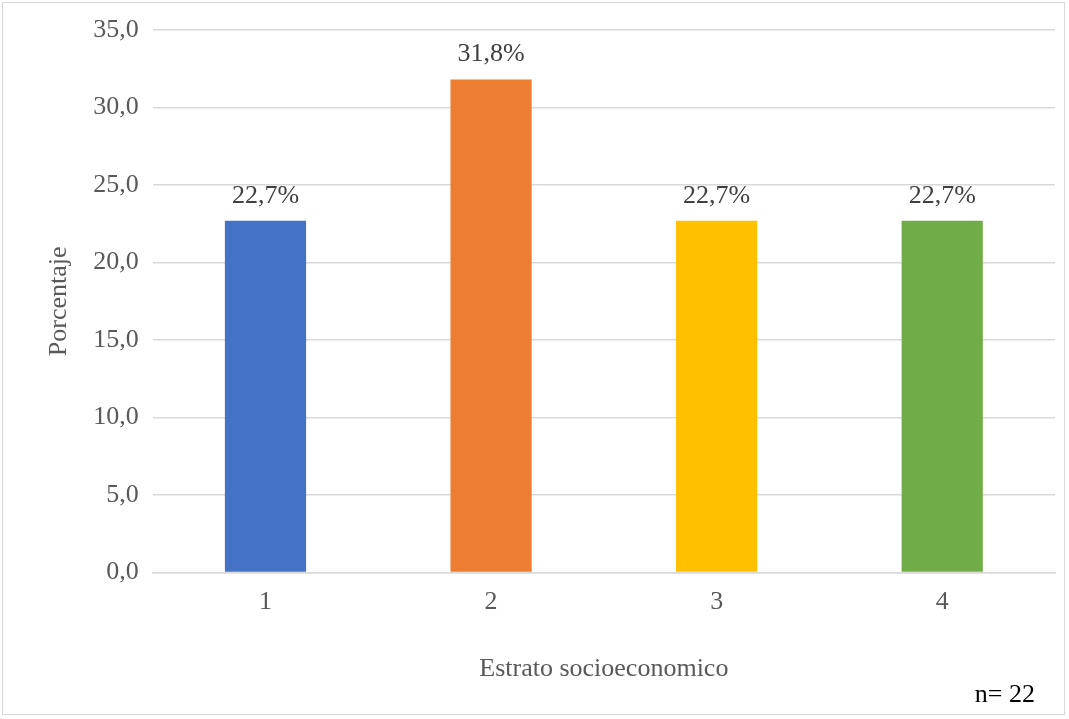  What do you see at coordinates (1004, 694) in the screenshot?
I see `text: n= 22` at bounding box center [1004, 694].